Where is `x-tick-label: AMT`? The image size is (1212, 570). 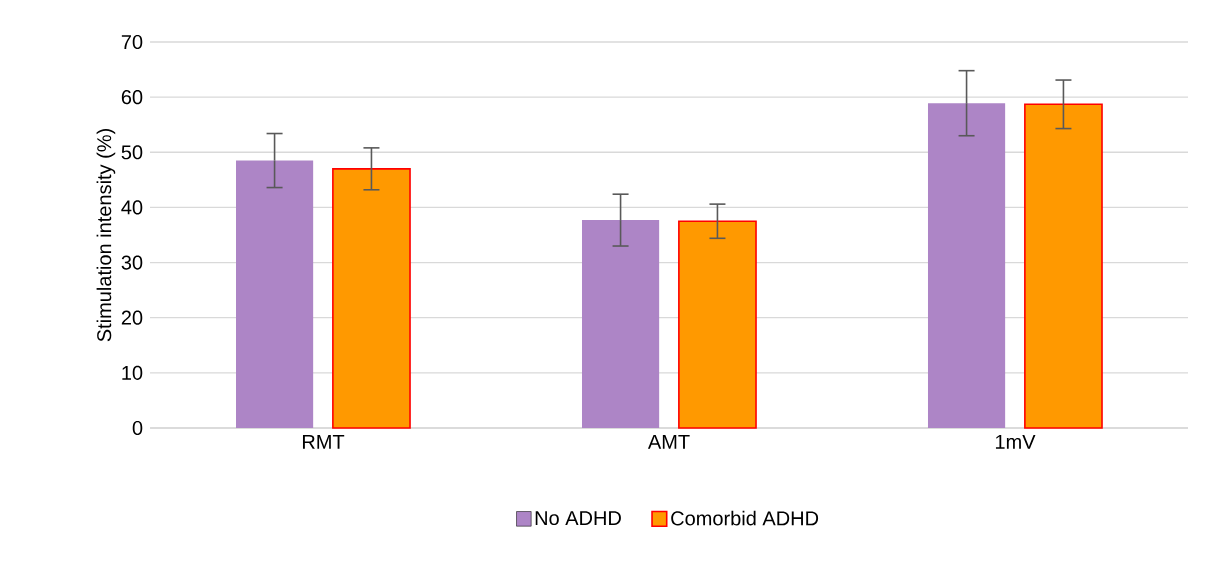
x-tick-label: AMT is located at coordinates (668, 441).